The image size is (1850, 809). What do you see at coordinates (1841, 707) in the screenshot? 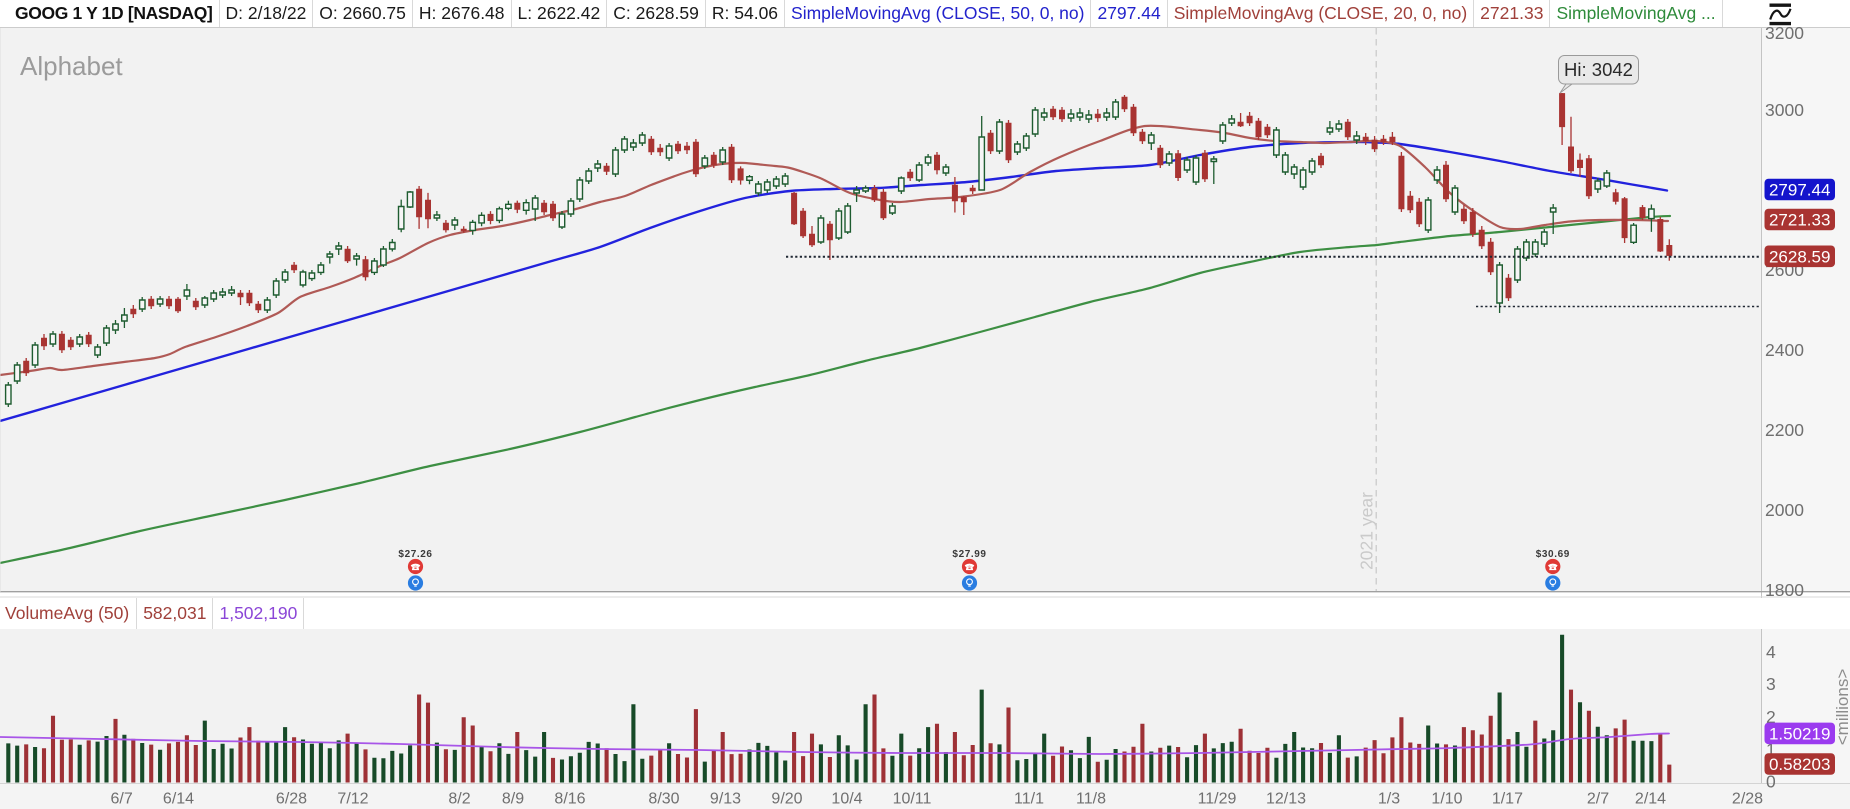
I see `svg-text: <millions>` at bounding box center [1841, 707].